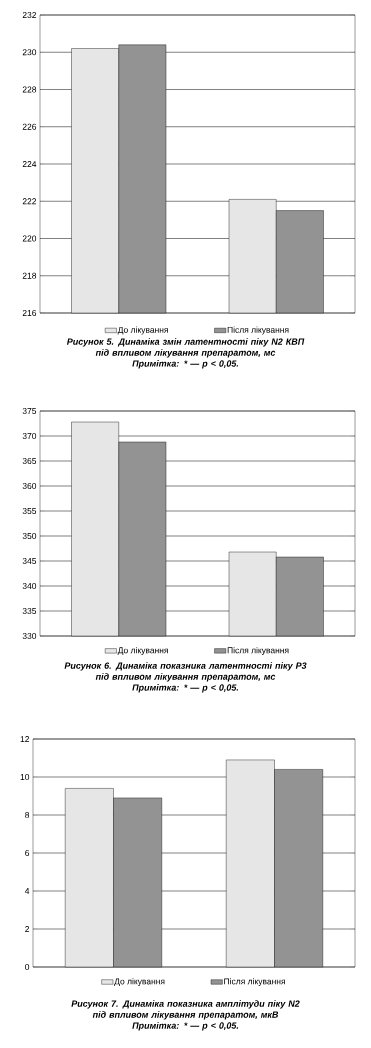 This screenshot has height=1048, width=371. I want to click on y-tick-label: 340, so click(29, 586).